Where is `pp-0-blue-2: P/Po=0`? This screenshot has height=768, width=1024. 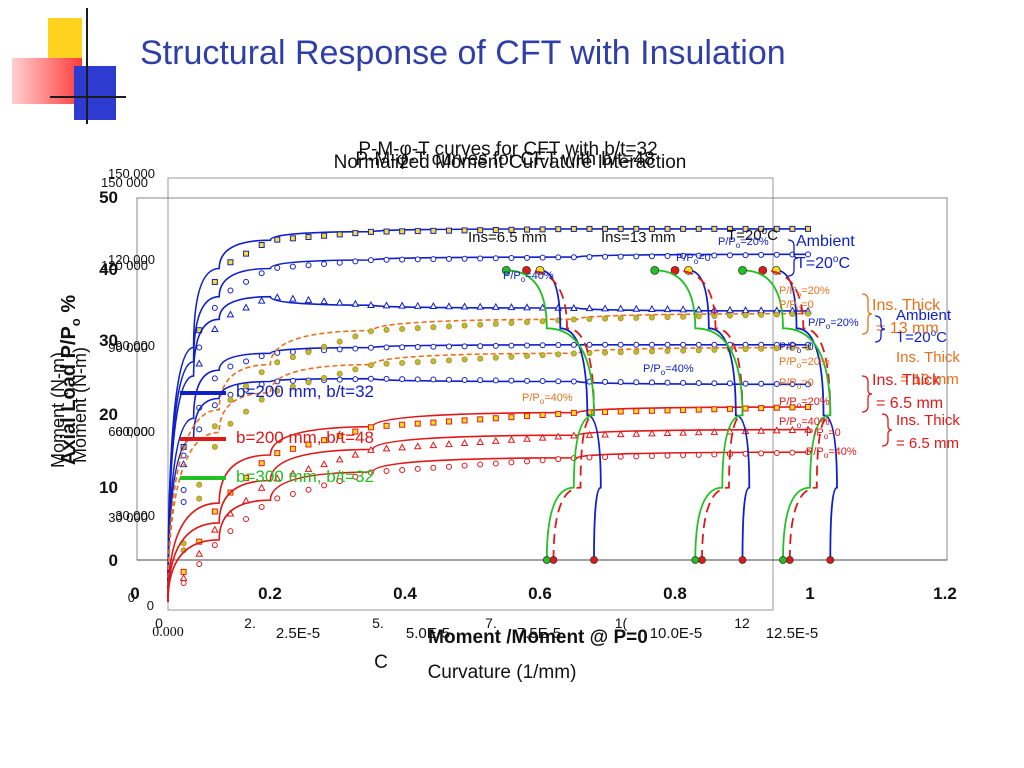 pp-0-blue-2: P/Po=0 is located at coordinates (796, 348).